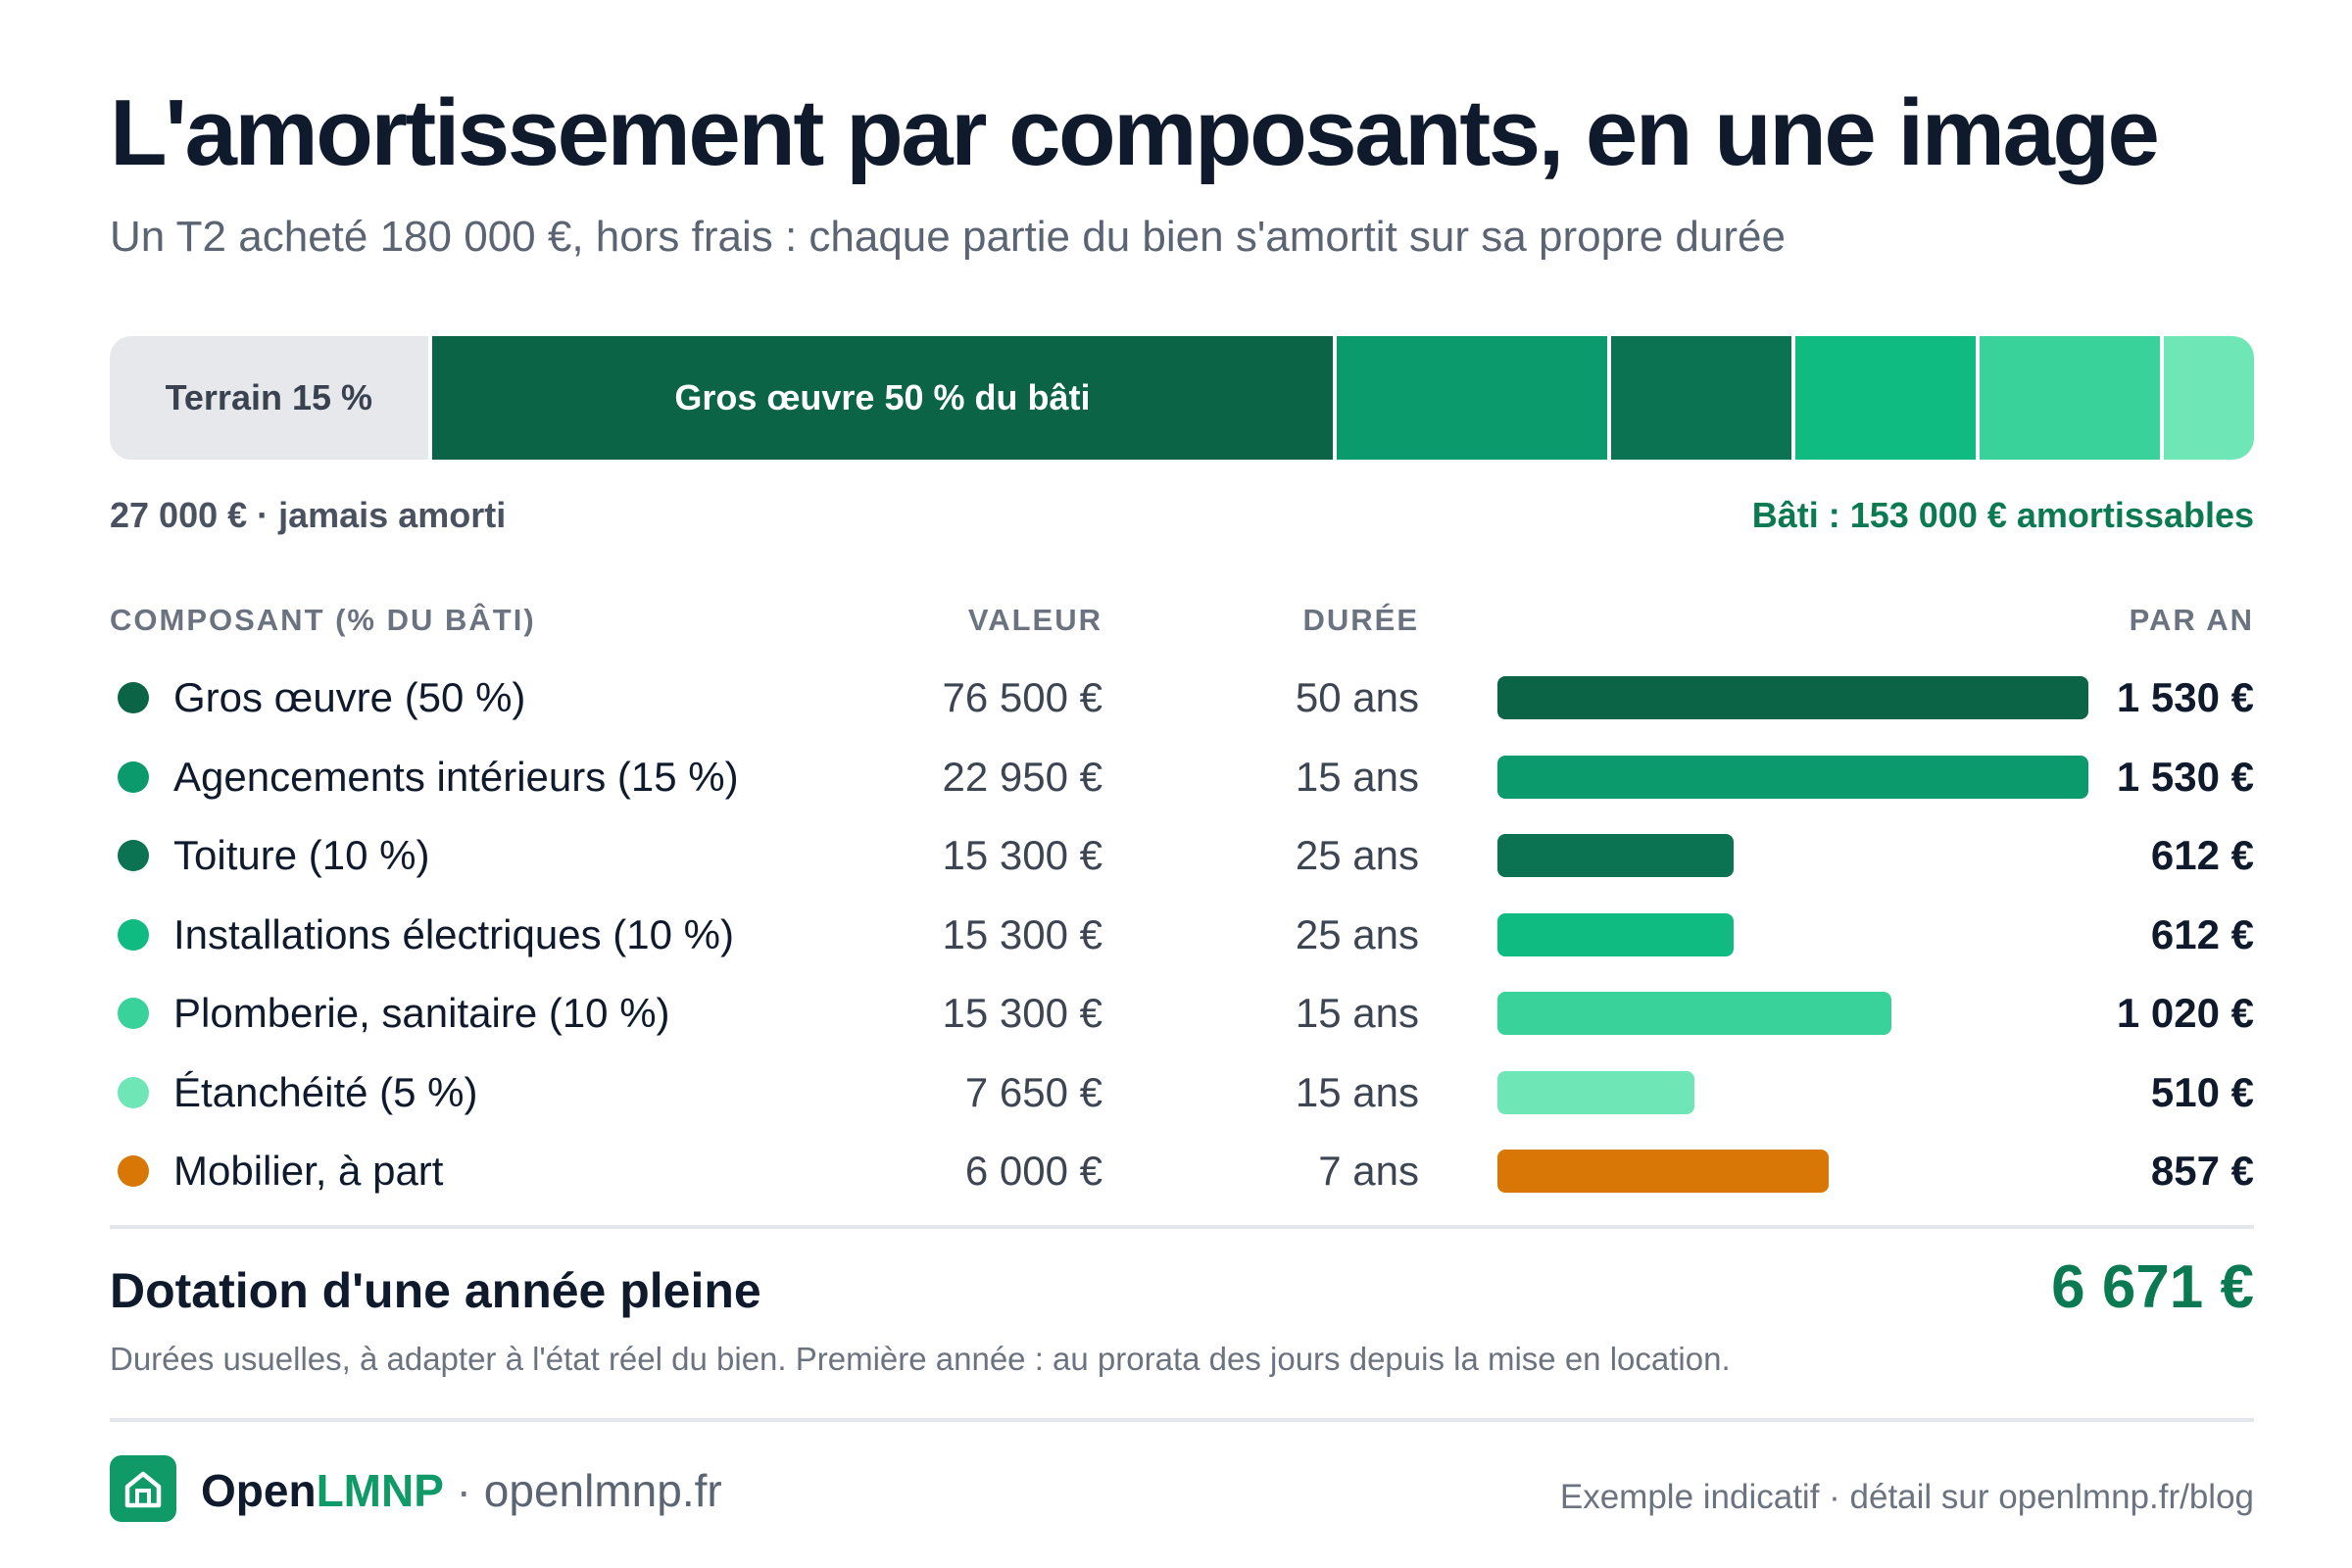 The width and height of the screenshot is (2352, 1568). I want to click on component-name: Agencements intérieurs (15 %), so click(456, 776).